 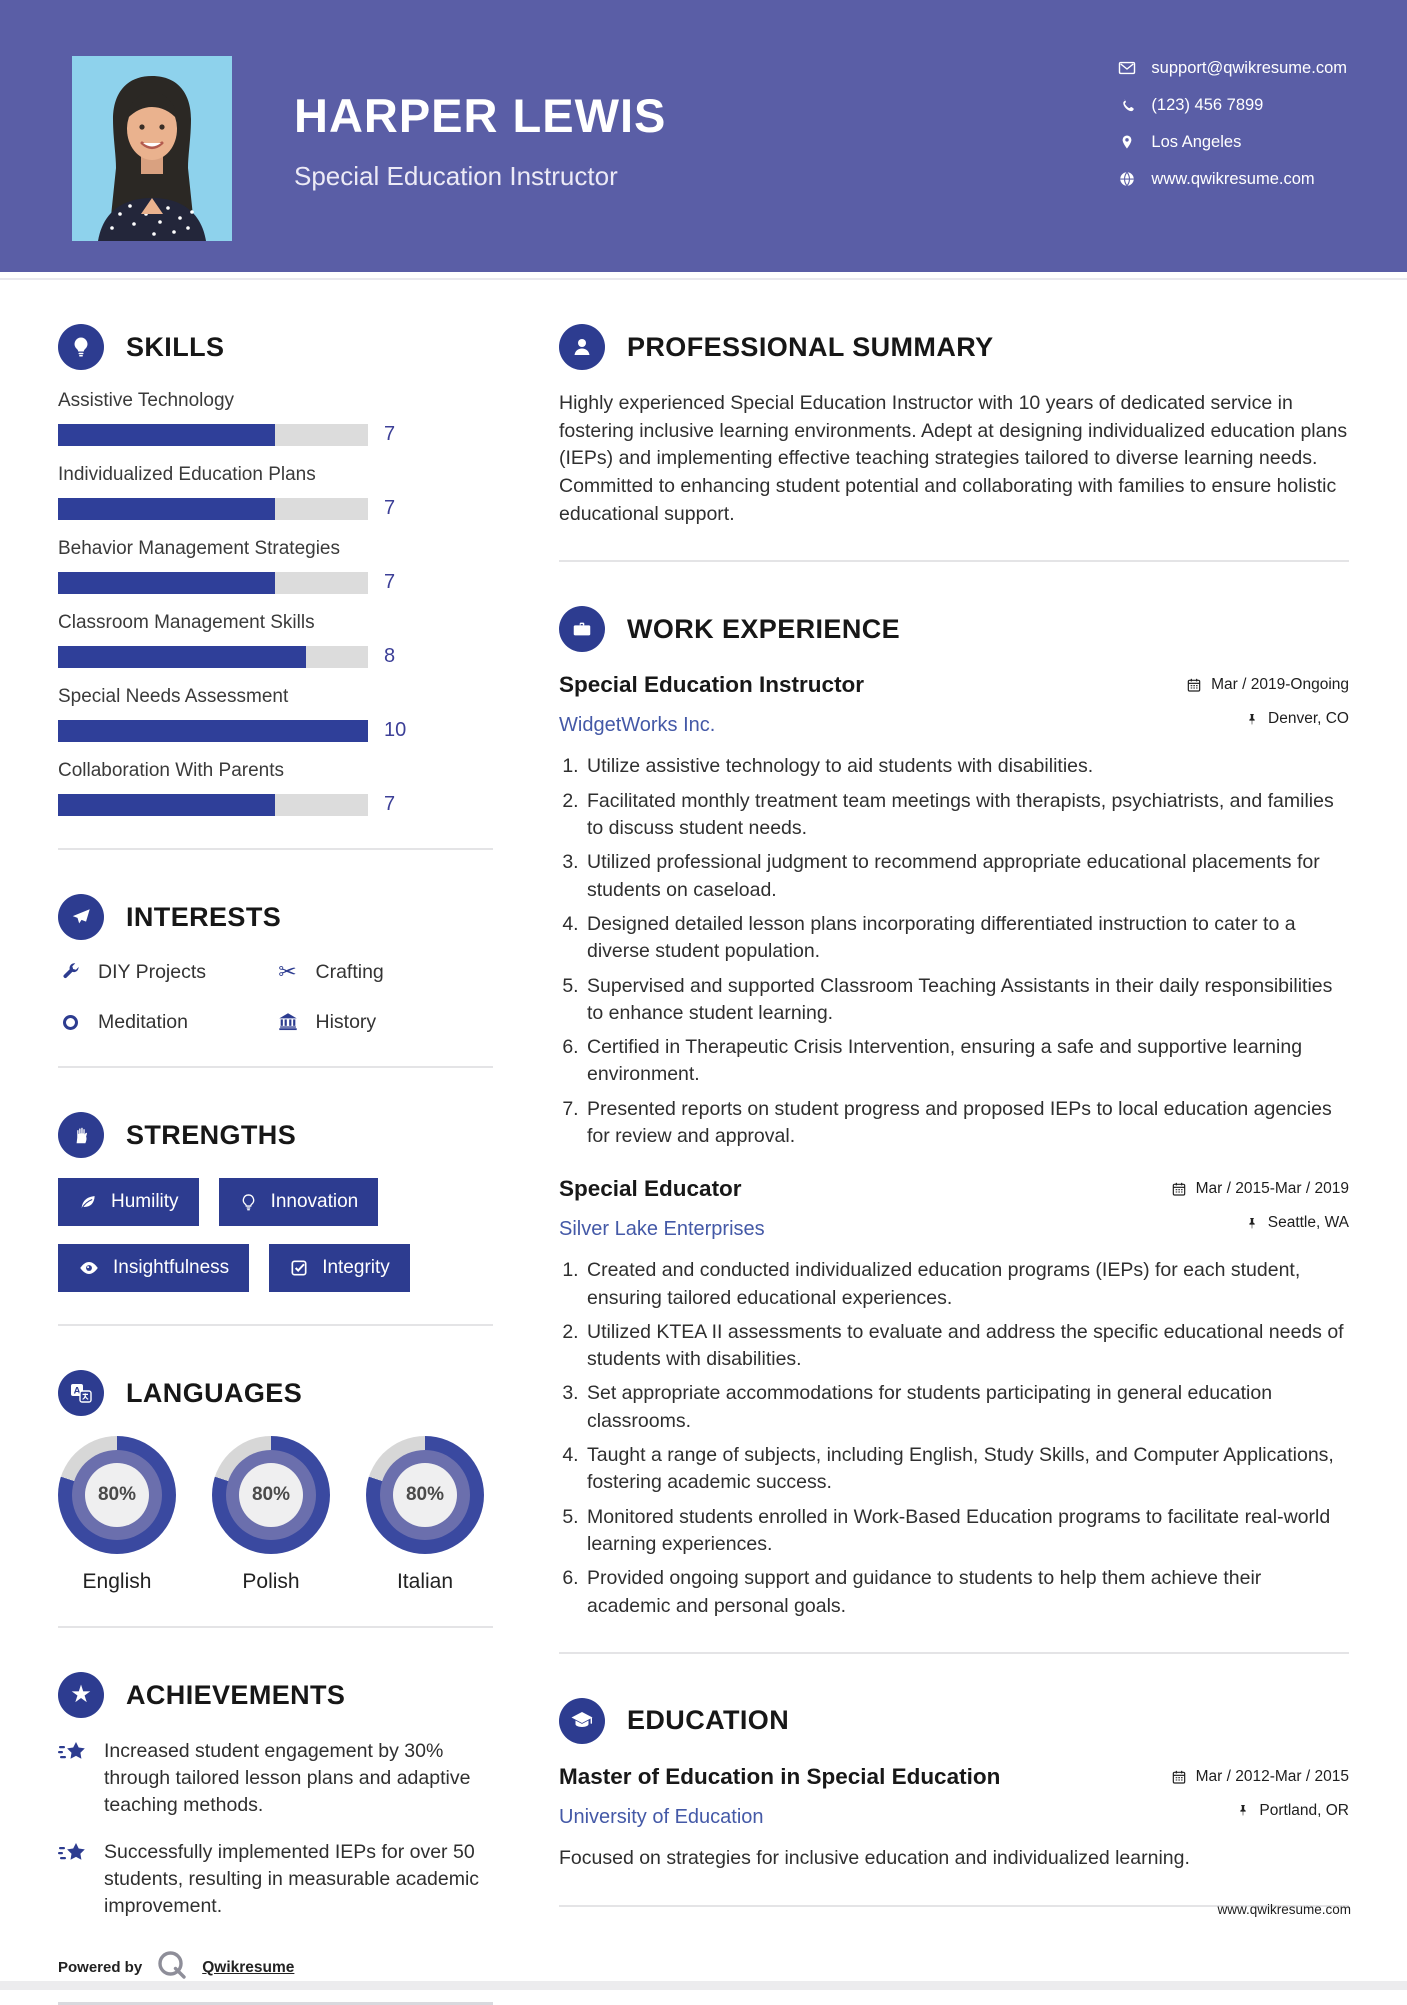 I want to click on contact-location-text: Los Angeles, so click(x=1196, y=141).